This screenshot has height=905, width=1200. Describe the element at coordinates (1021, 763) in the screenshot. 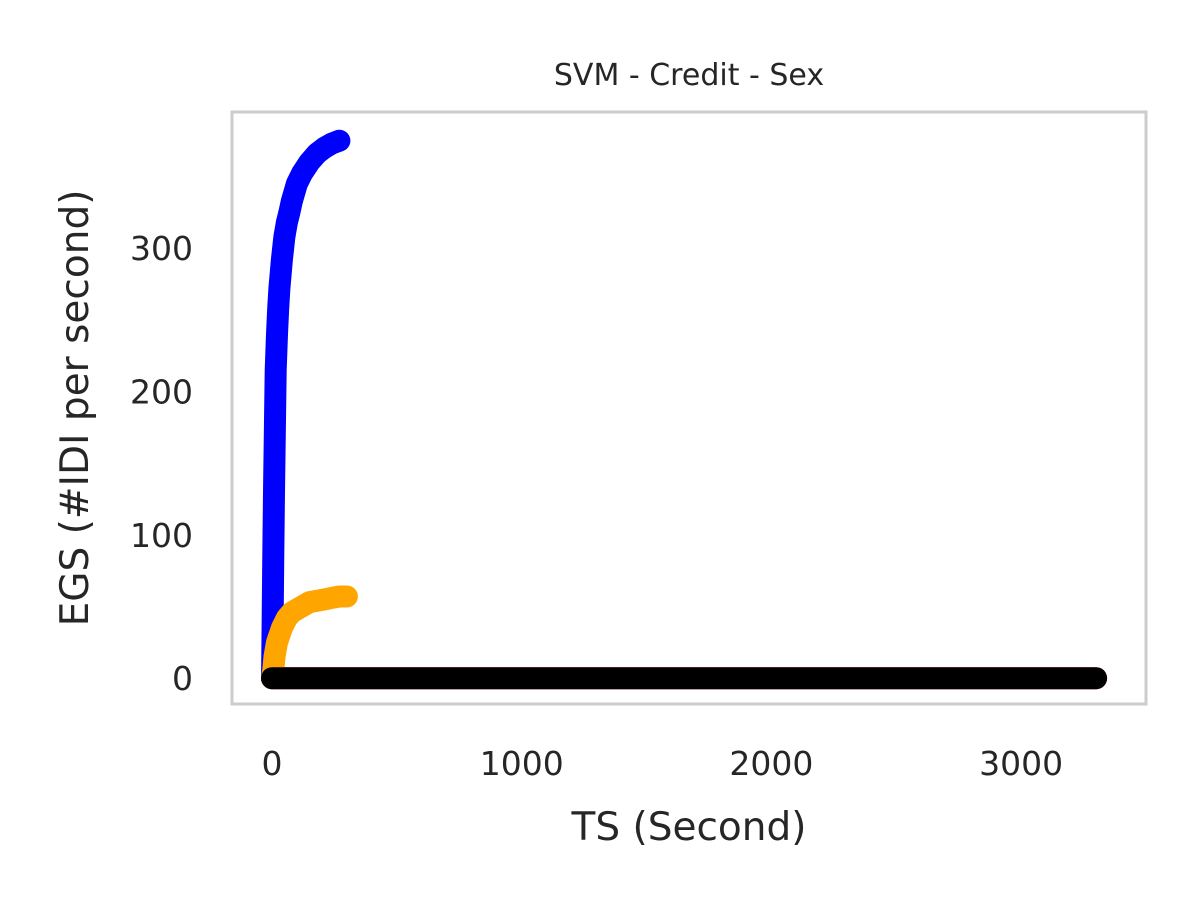

I see `x-tick-label: 3000` at that location.